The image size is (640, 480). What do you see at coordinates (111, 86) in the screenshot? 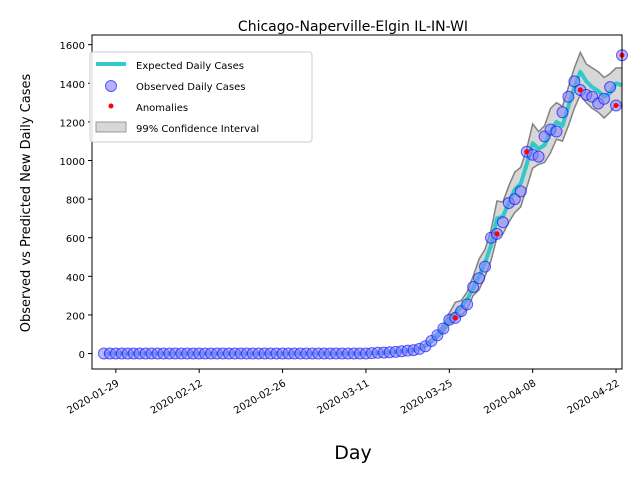
I see `legend-observed-swatch` at bounding box center [111, 86].